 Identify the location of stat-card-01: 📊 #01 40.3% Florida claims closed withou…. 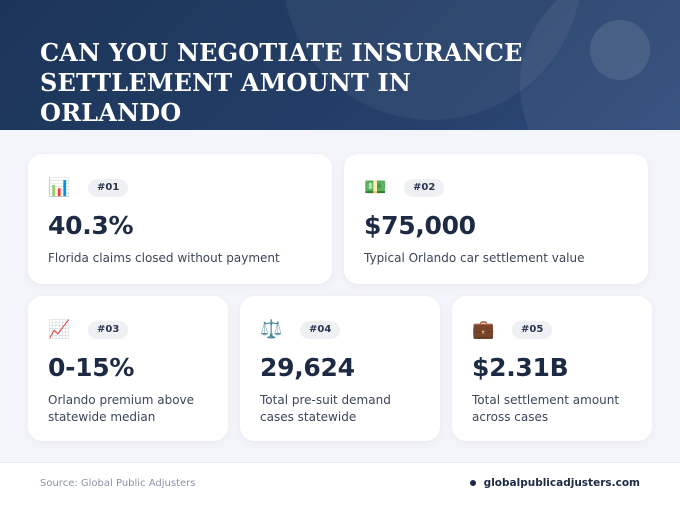
(180, 219).